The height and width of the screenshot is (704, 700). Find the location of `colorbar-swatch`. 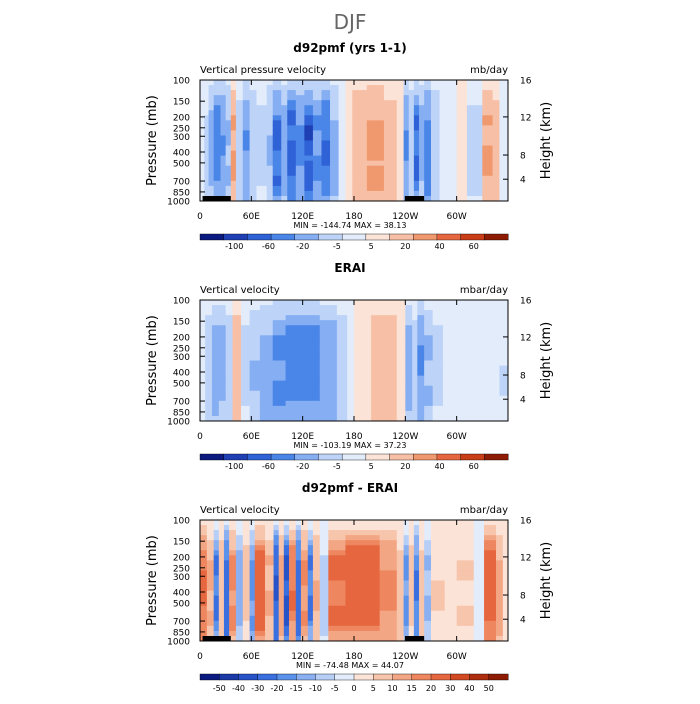

colorbar-swatch is located at coordinates (306, 237).